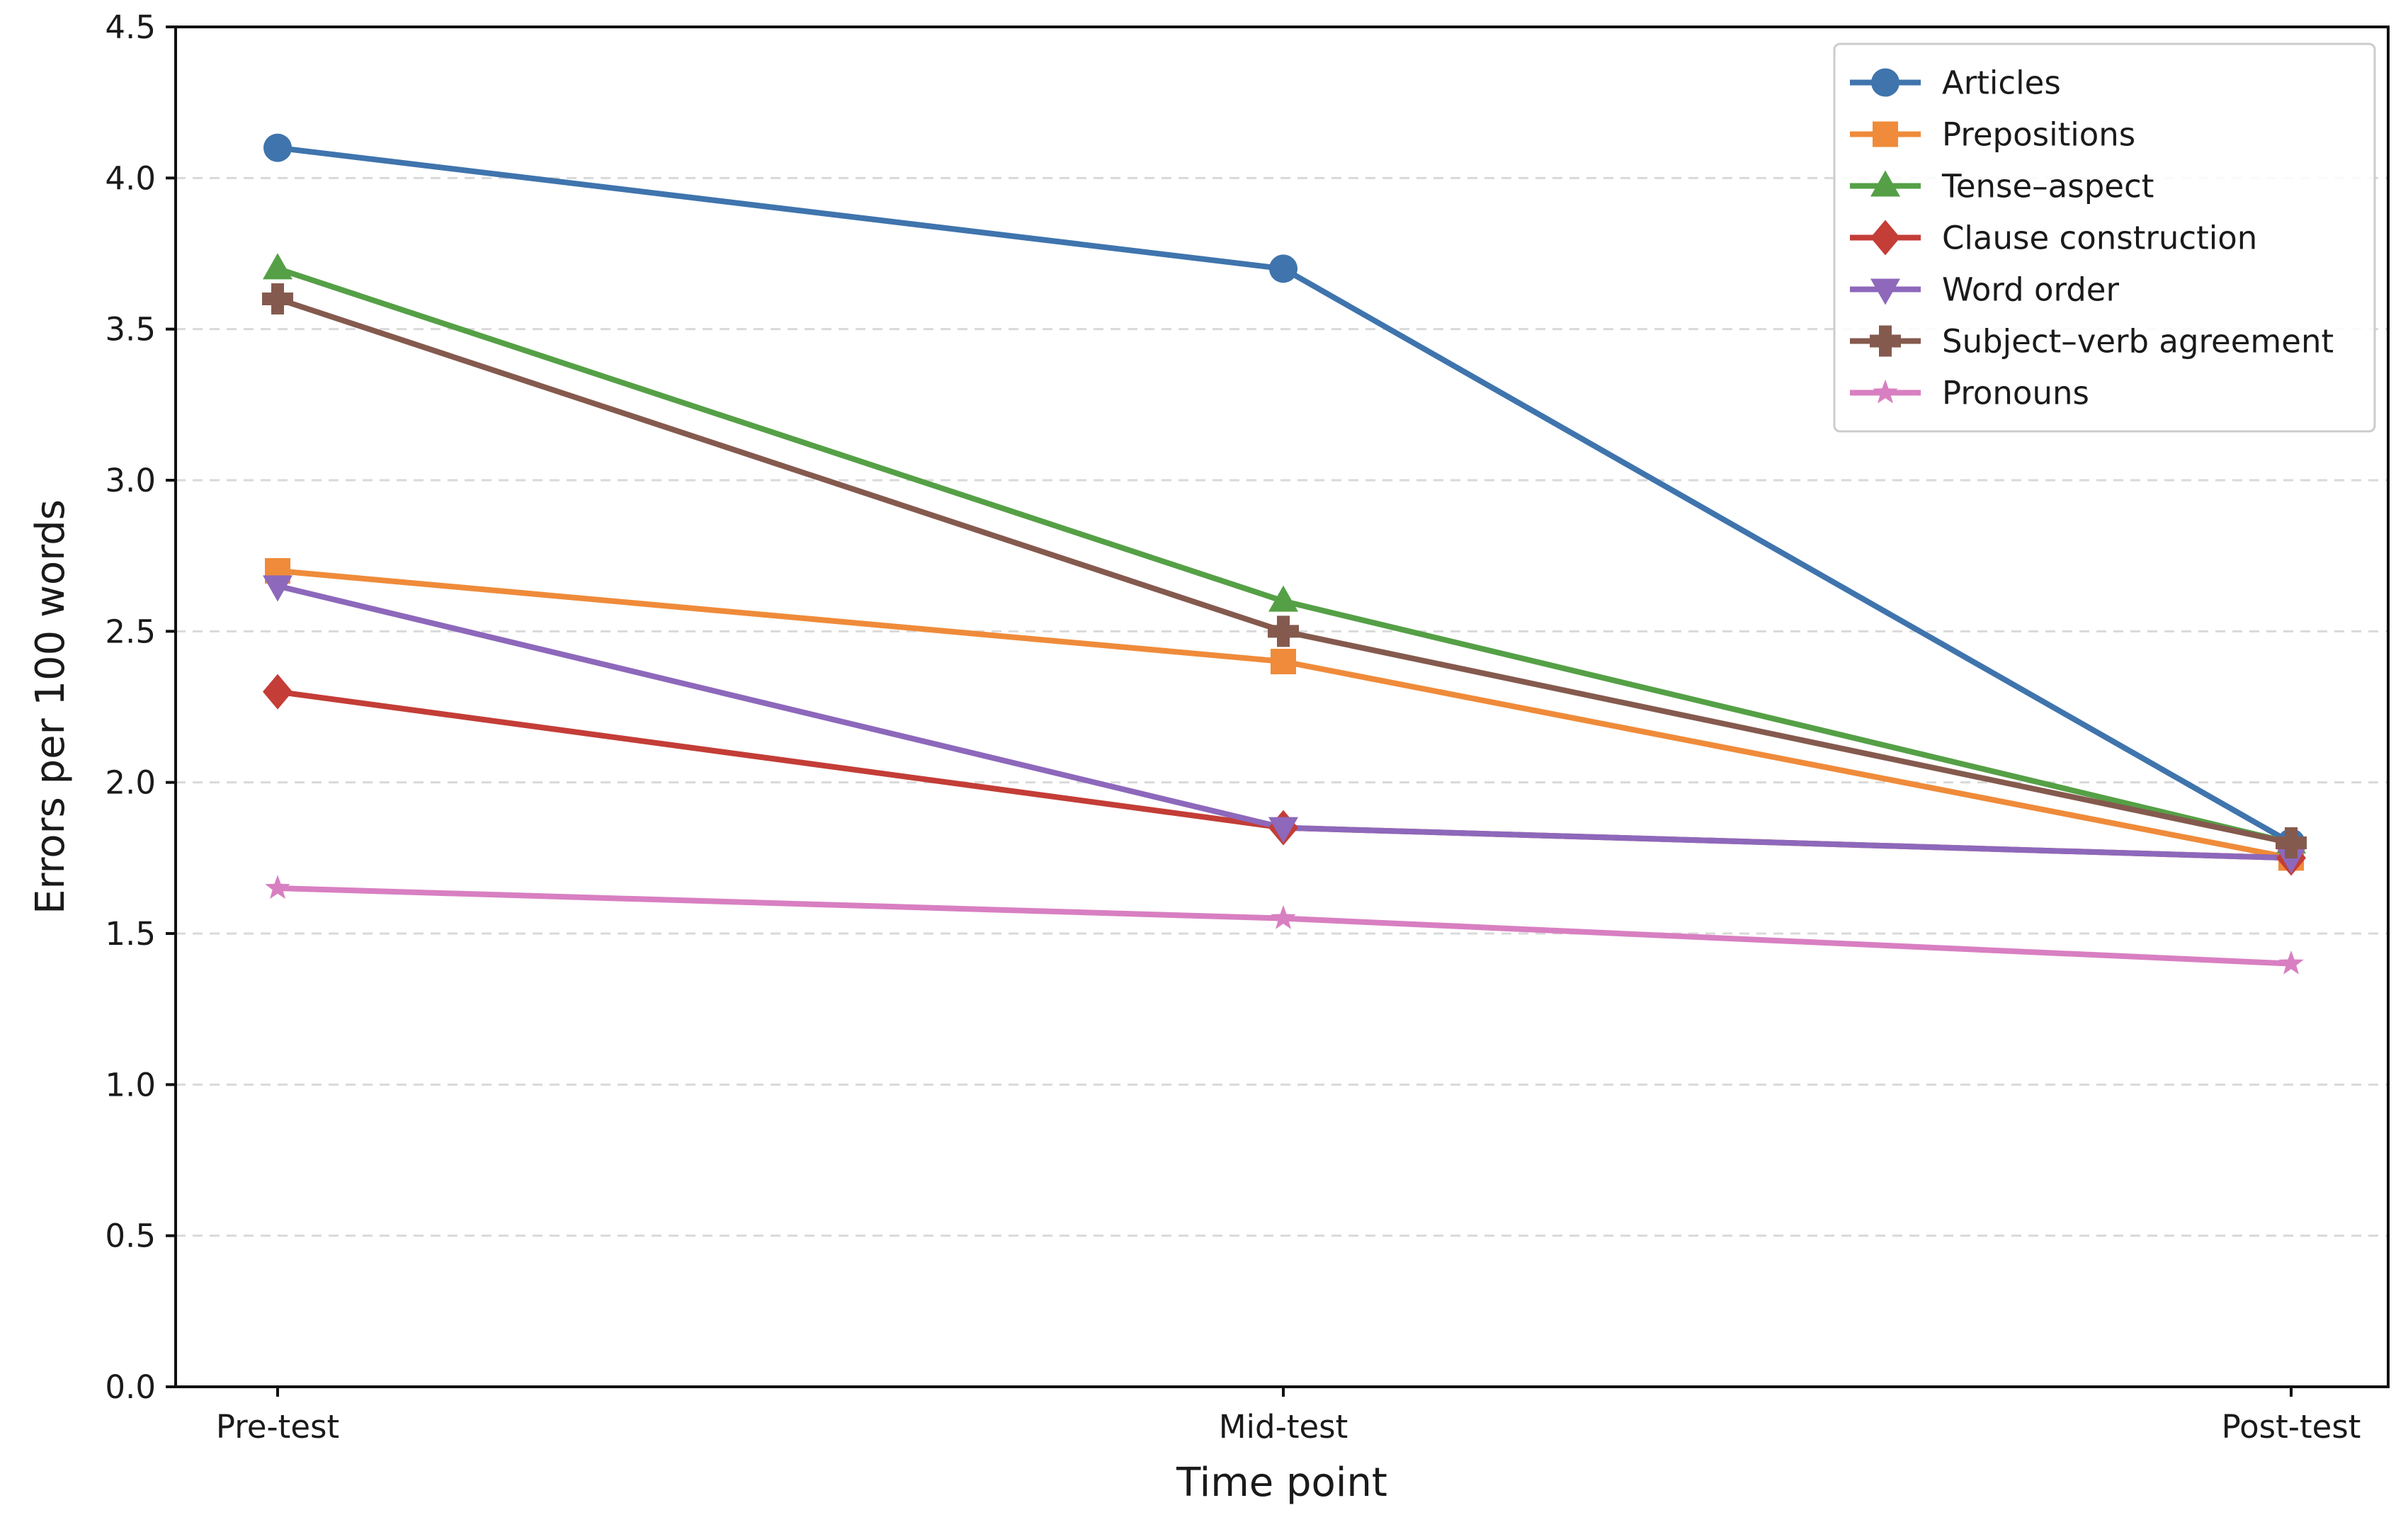 Image resolution: width=2408 pixels, height=1515 pixels. Describe the element at coordinates (2048, 186) in the screenshot. I see `legend-label: Tense–aspect` at that location.